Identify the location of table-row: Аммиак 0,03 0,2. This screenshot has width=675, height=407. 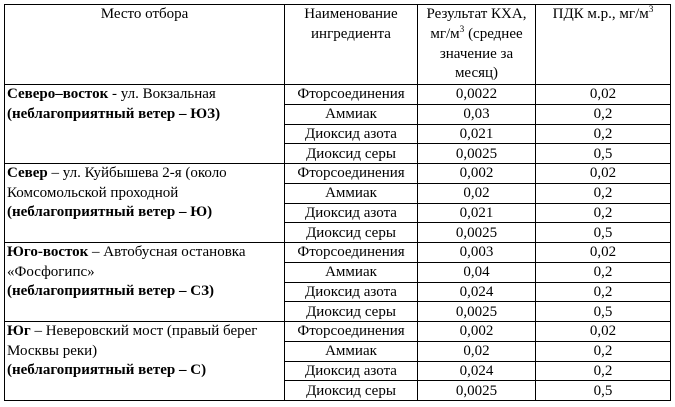
(338, 114).